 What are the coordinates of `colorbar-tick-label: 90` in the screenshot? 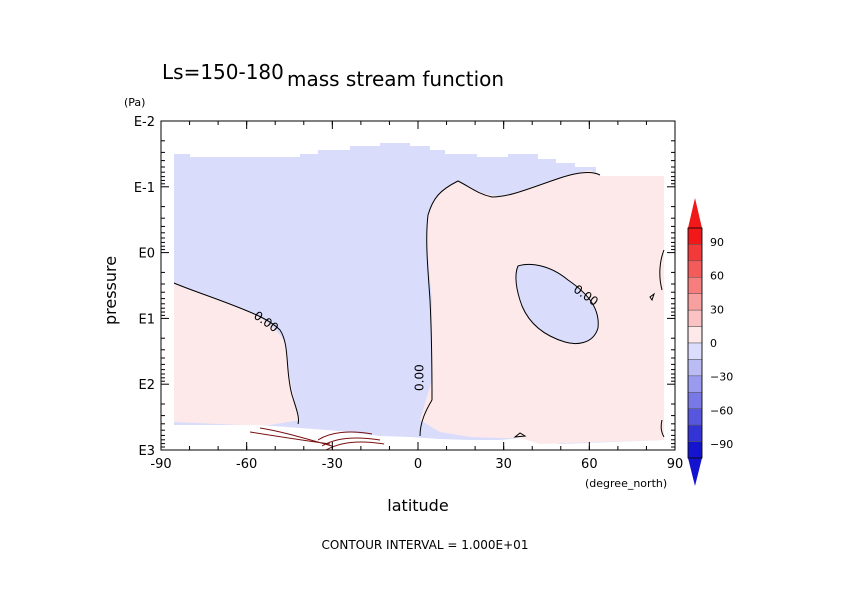 It's located at (717, 242).